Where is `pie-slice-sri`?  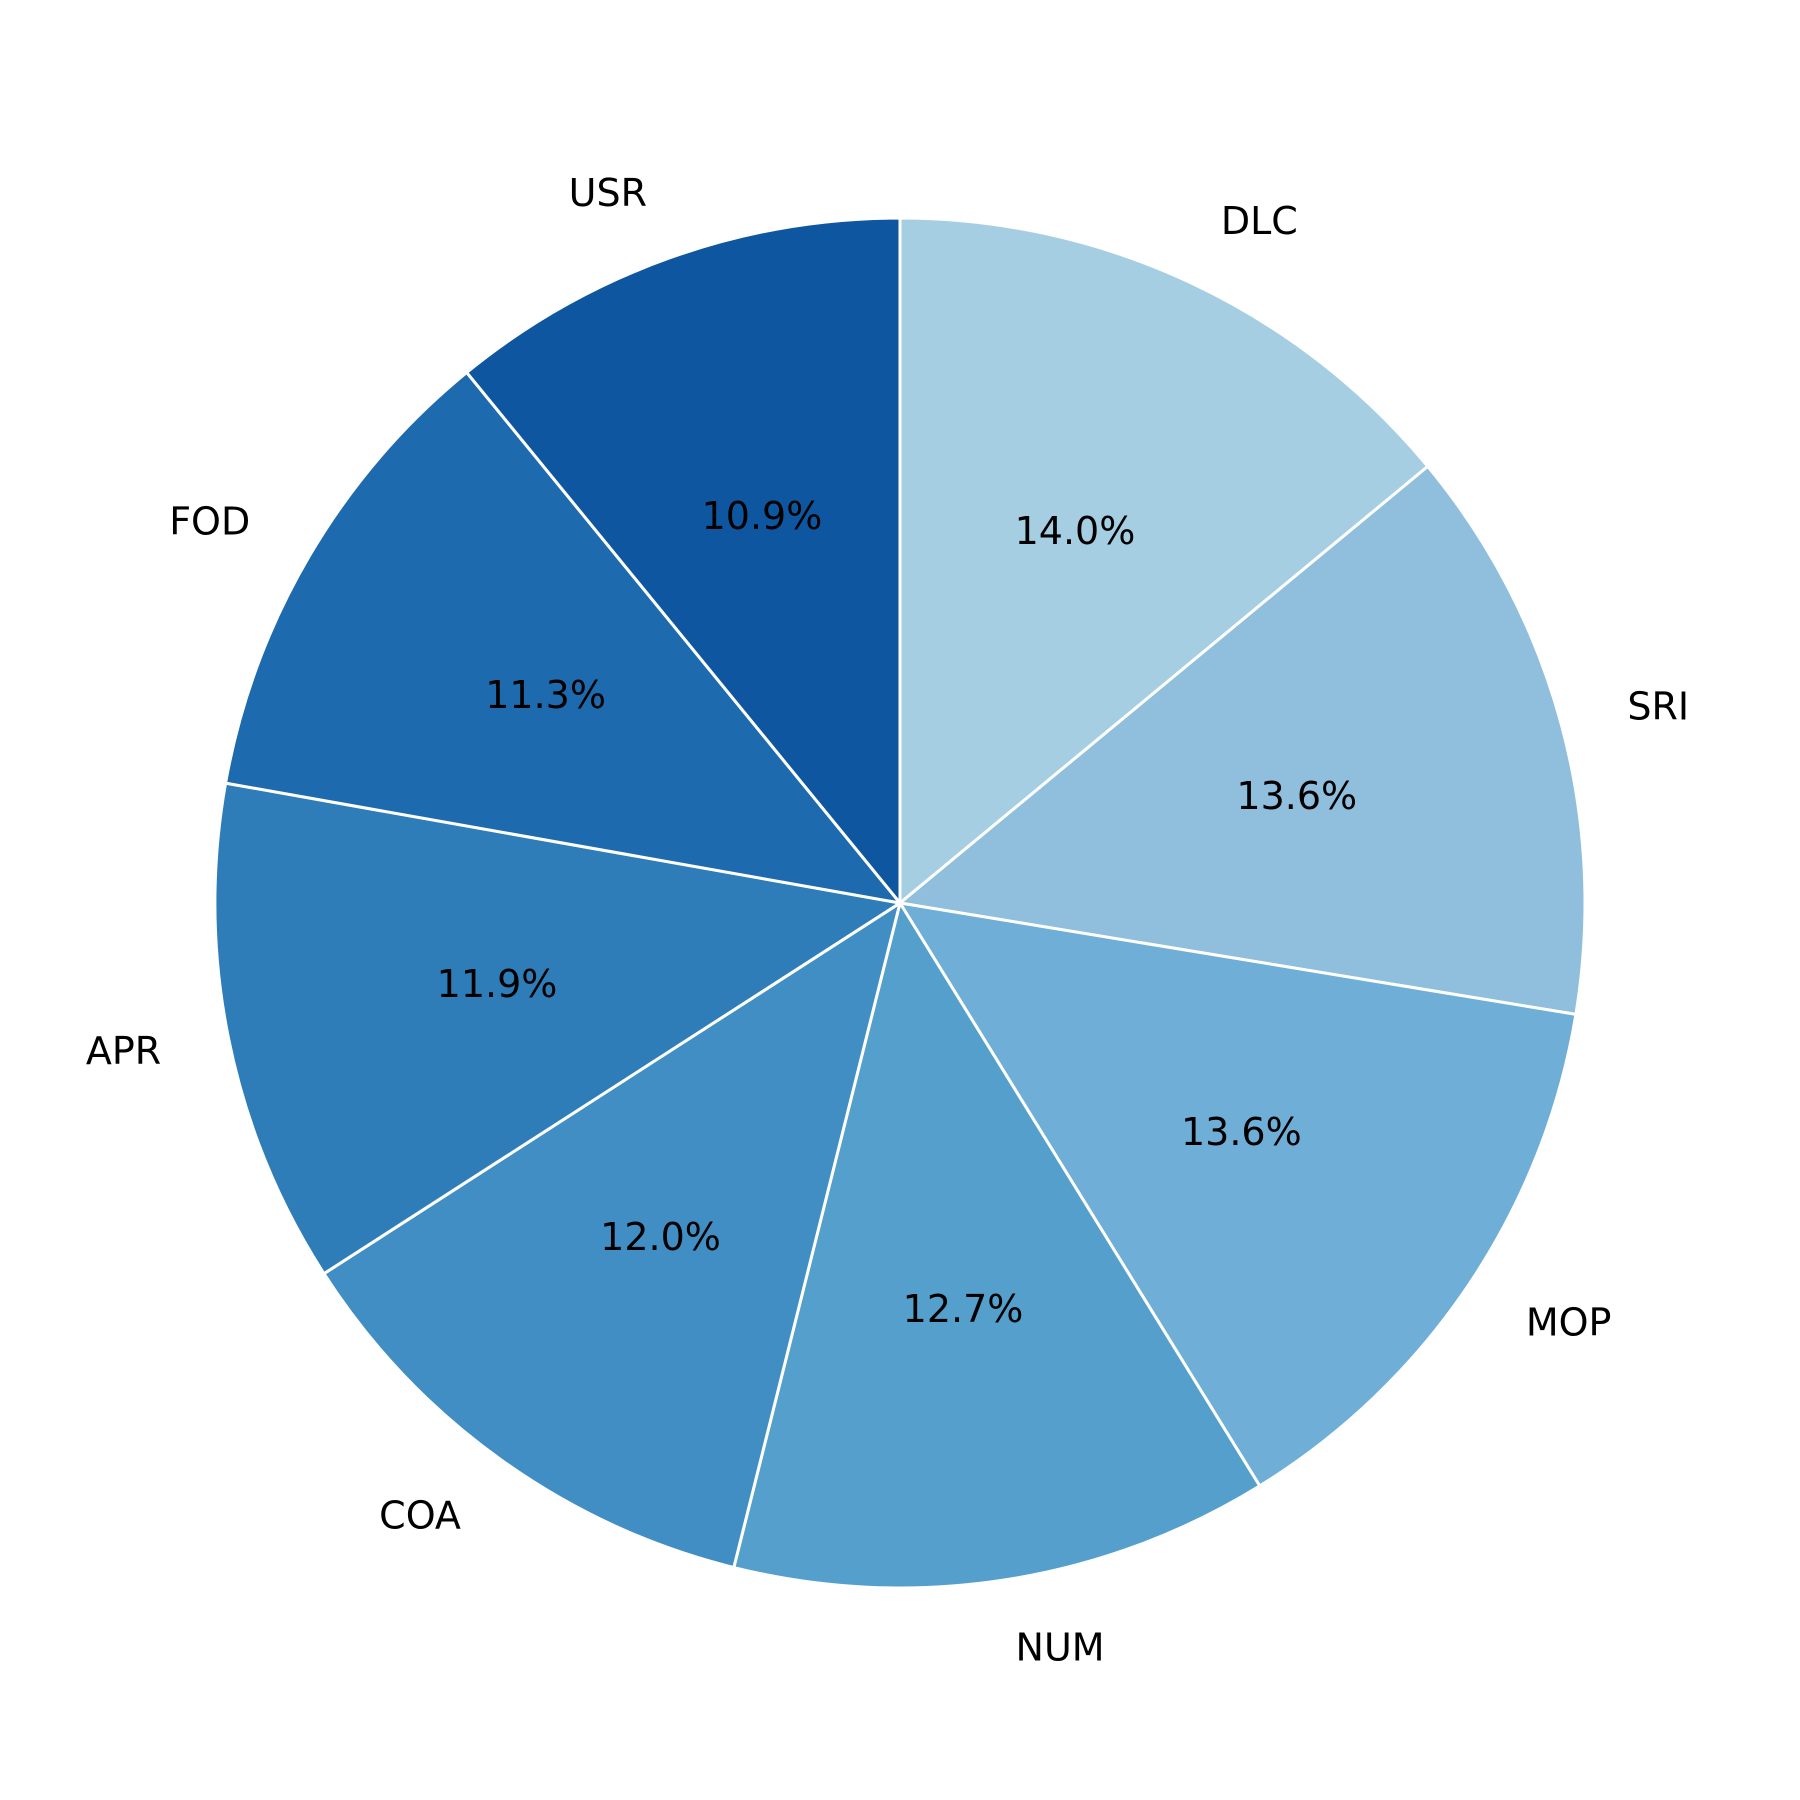 pie-slice-sri is located at coordinates (1241, 740).